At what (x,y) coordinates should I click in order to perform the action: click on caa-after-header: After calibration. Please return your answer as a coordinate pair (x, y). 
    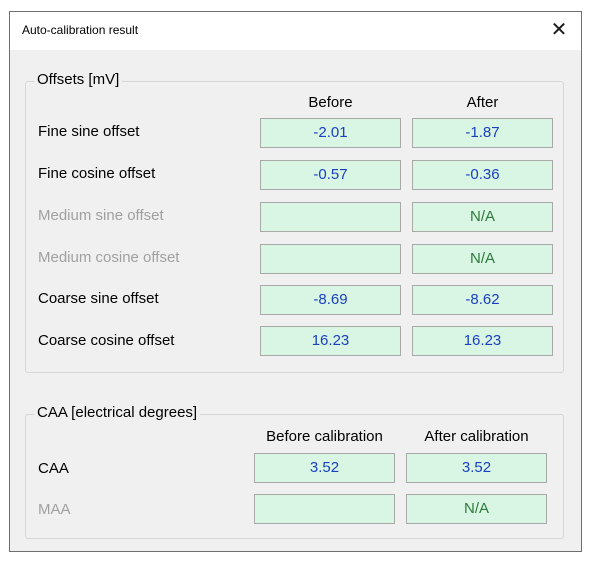
    Looking at the image, I should click on (476, 436).